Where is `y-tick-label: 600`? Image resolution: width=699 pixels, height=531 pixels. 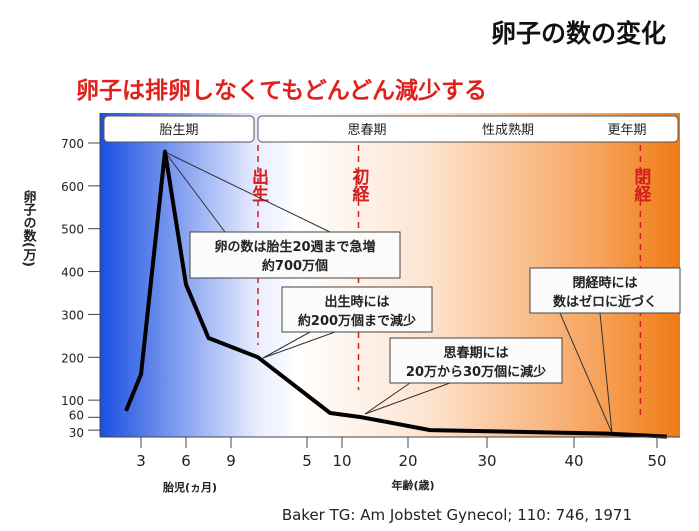 y-tick-label: 600 is located at coordinates (72, 187).